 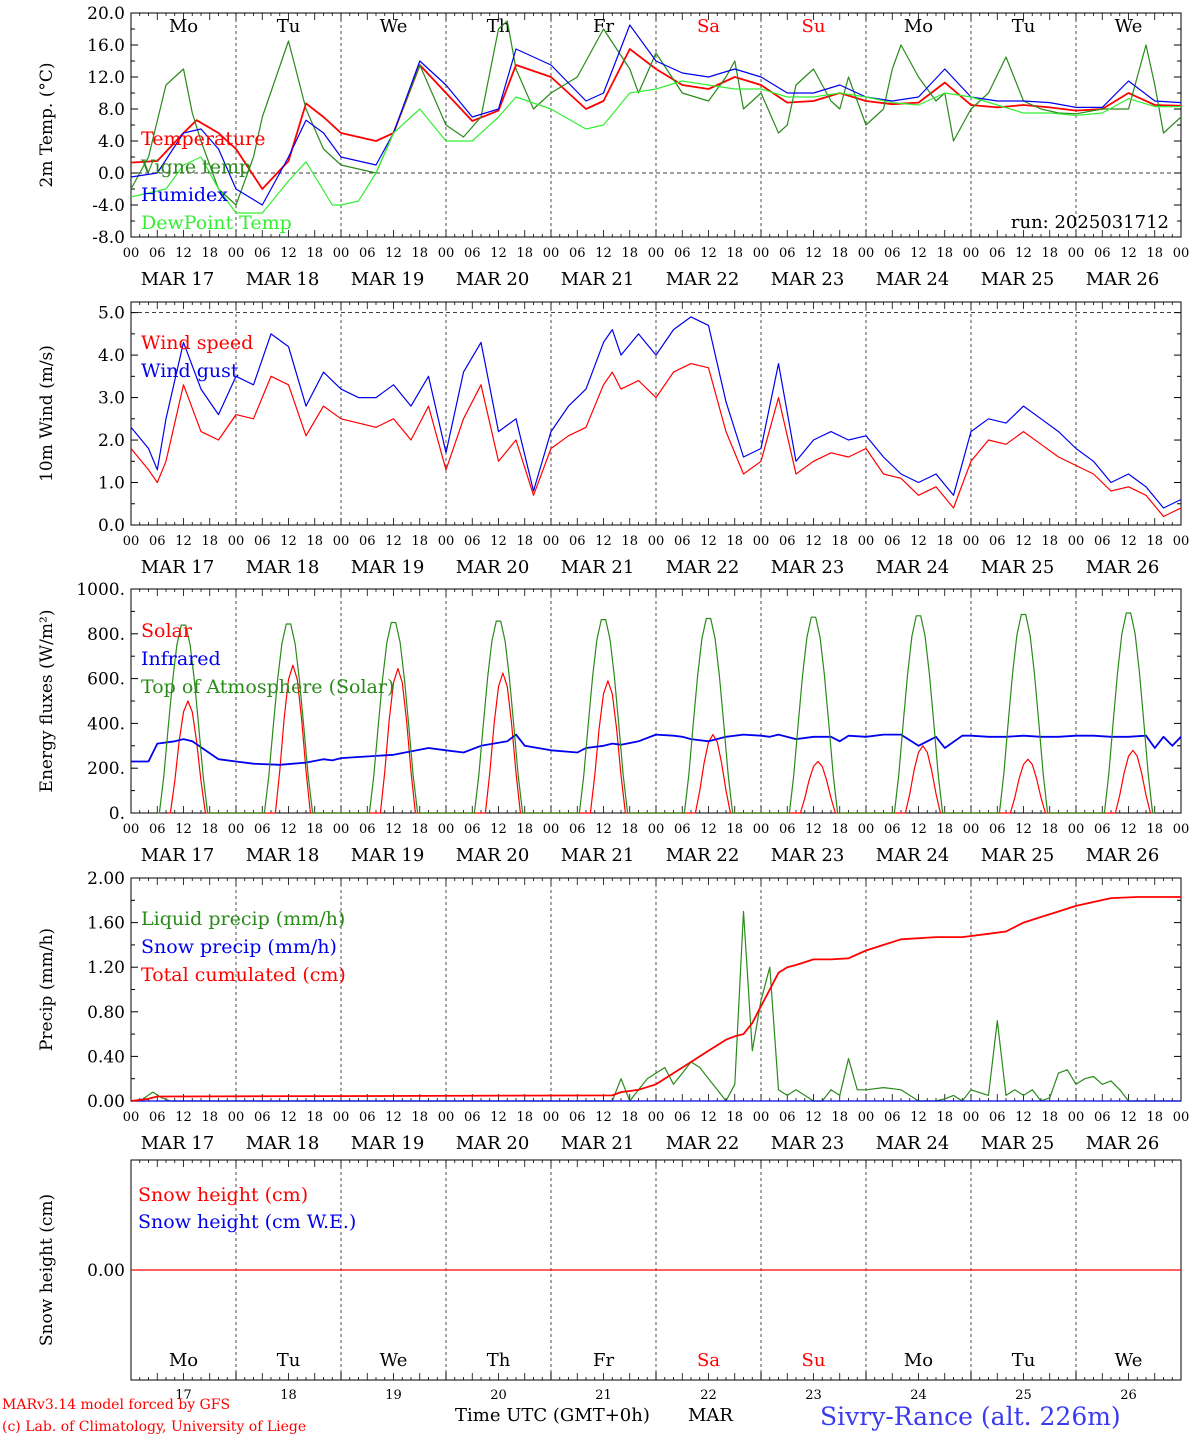 I want to click on x-date-label: MAR 24, so click(x=913, y=567).